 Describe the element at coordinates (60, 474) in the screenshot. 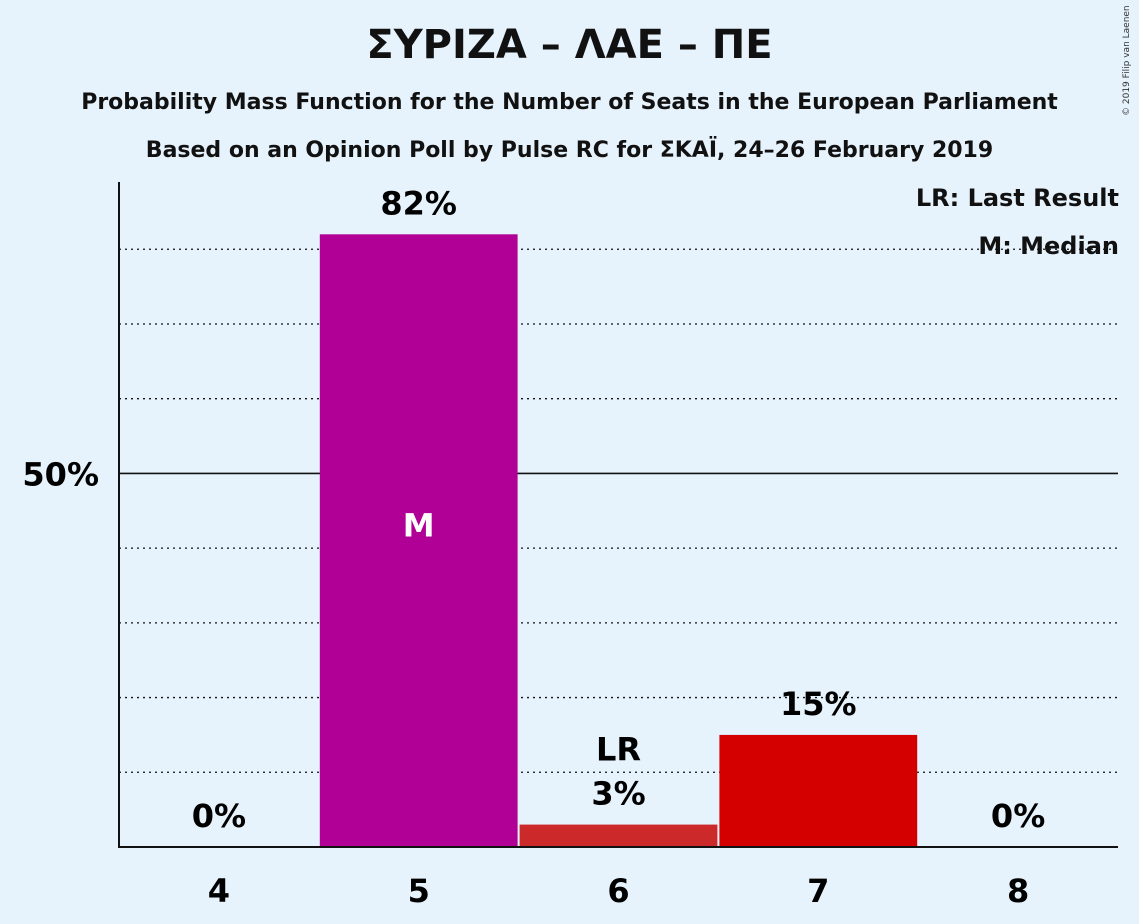

I see `y-tick-label: 50%` at that location.